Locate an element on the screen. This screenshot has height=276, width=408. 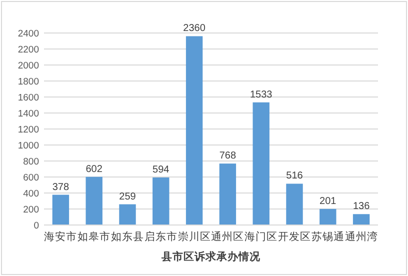
y-tick: 2200 is located at coordinates (28, 50).